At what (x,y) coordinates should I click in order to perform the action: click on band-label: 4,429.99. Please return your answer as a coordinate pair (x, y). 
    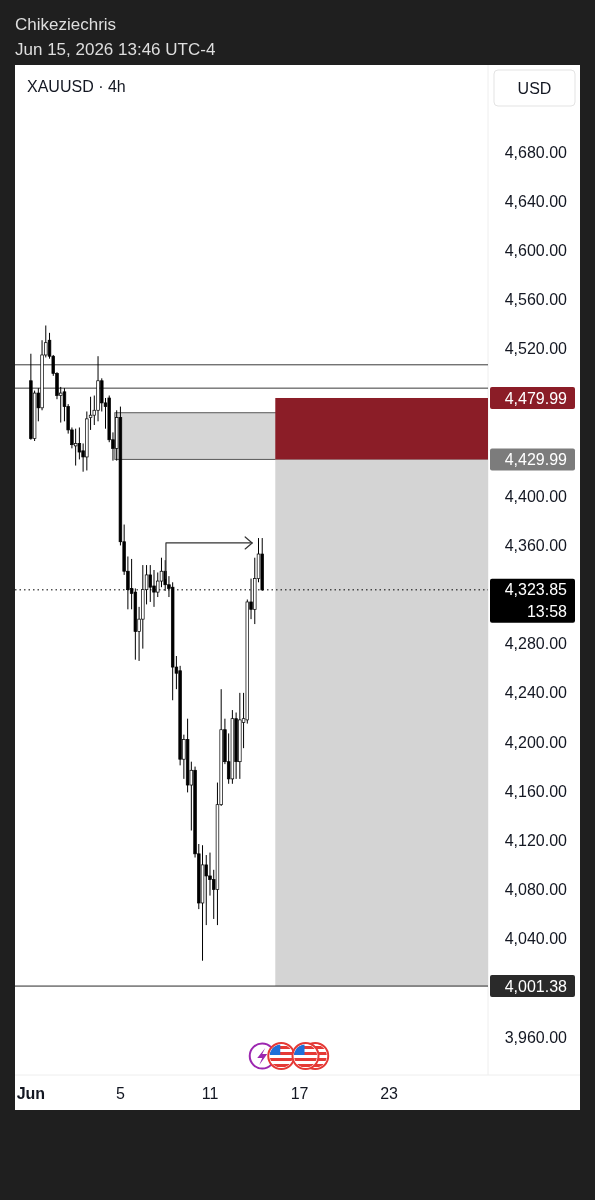
    Looking at the image, I should click on (536, 460).